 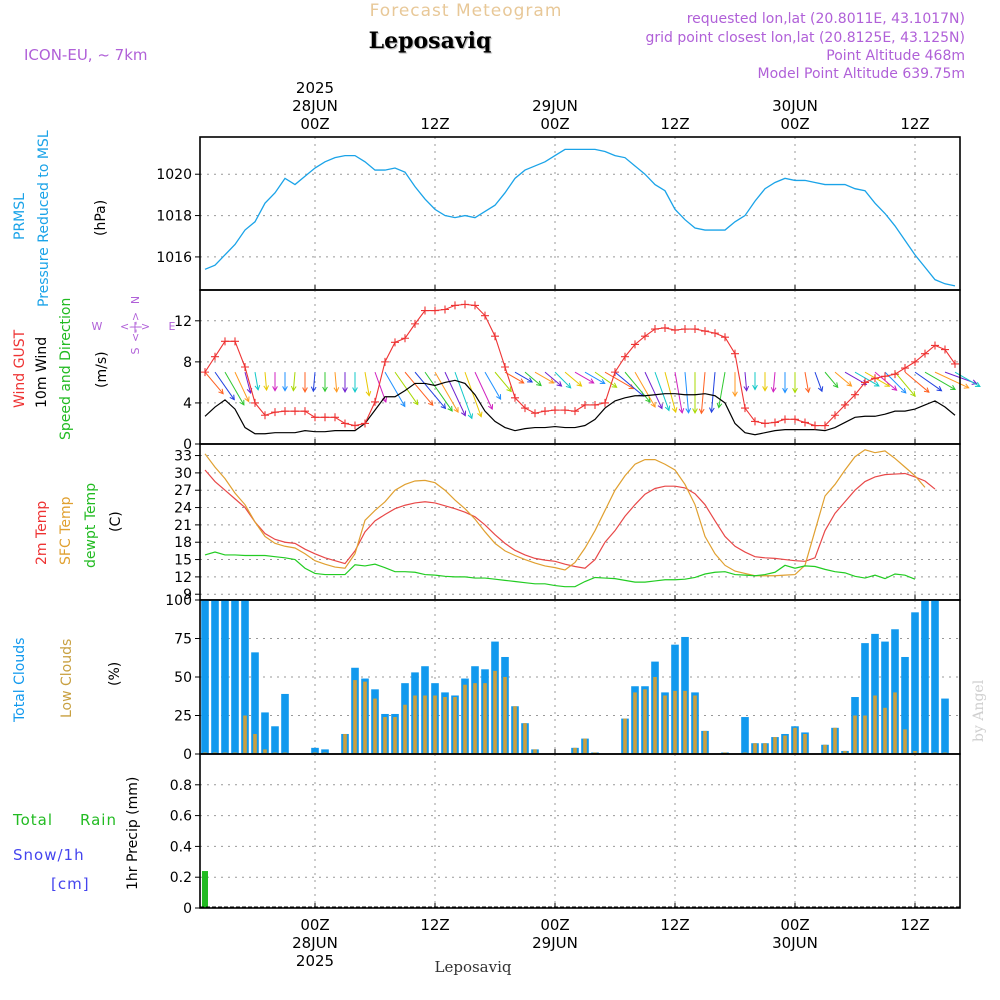 I want to click on temp-dewpt-label: dewpt Temp, so click(x=91, y=525).